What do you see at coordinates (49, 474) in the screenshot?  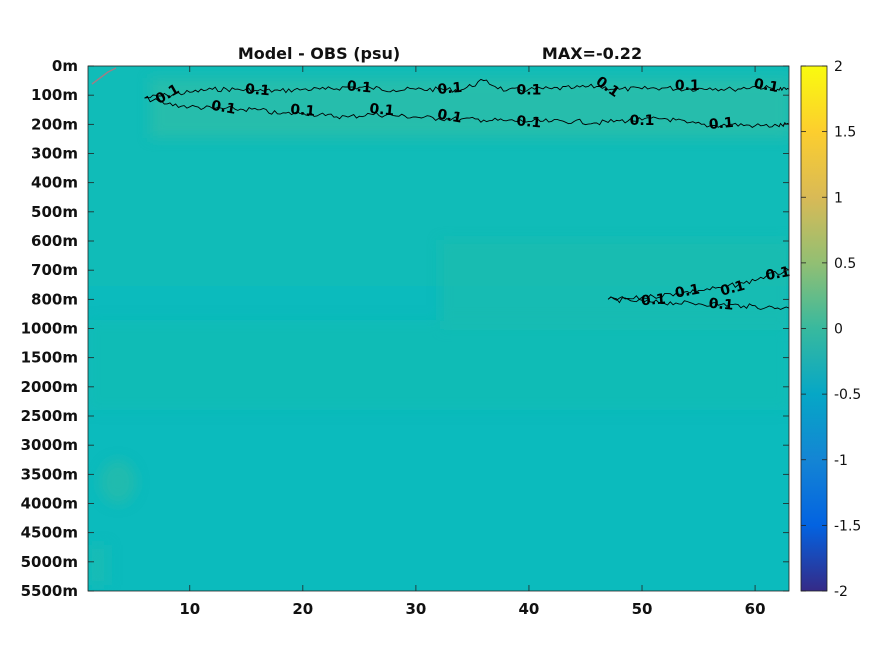 I see `y-tick-label: 3500m` at bounding box center [49, 474].